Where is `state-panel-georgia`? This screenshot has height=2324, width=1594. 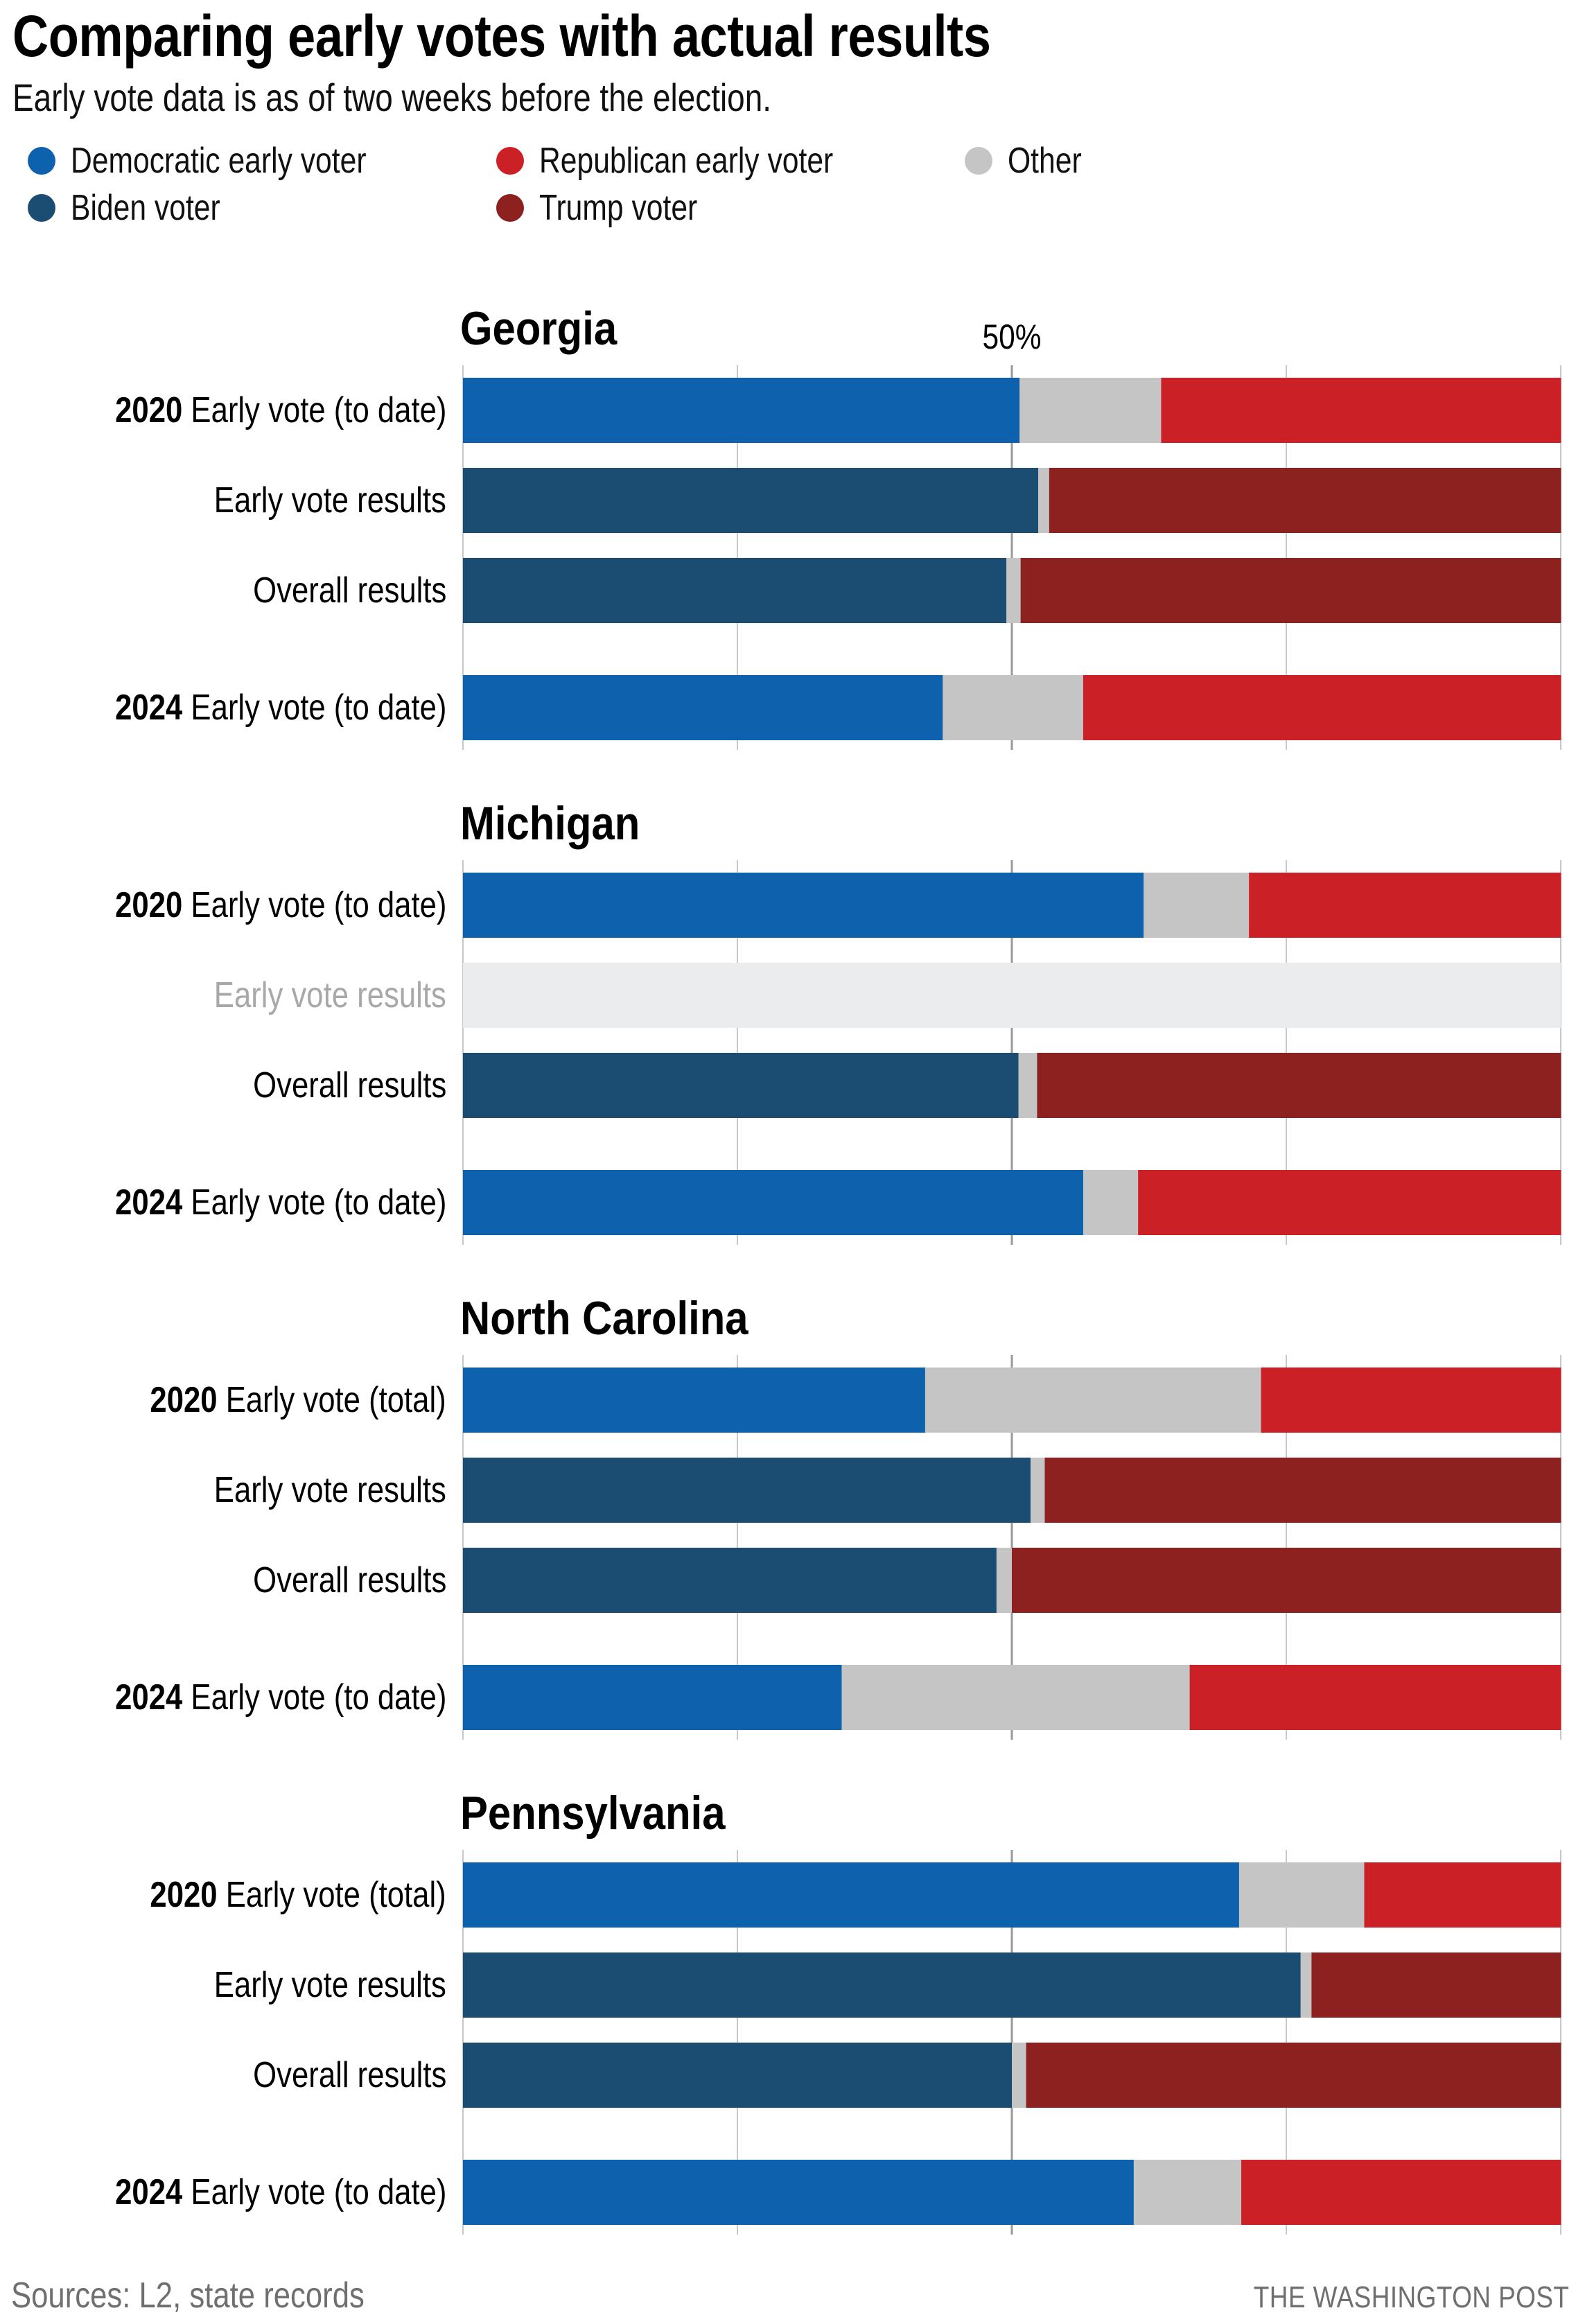 state-panel-georgia is located at coordinates (1011, 557).